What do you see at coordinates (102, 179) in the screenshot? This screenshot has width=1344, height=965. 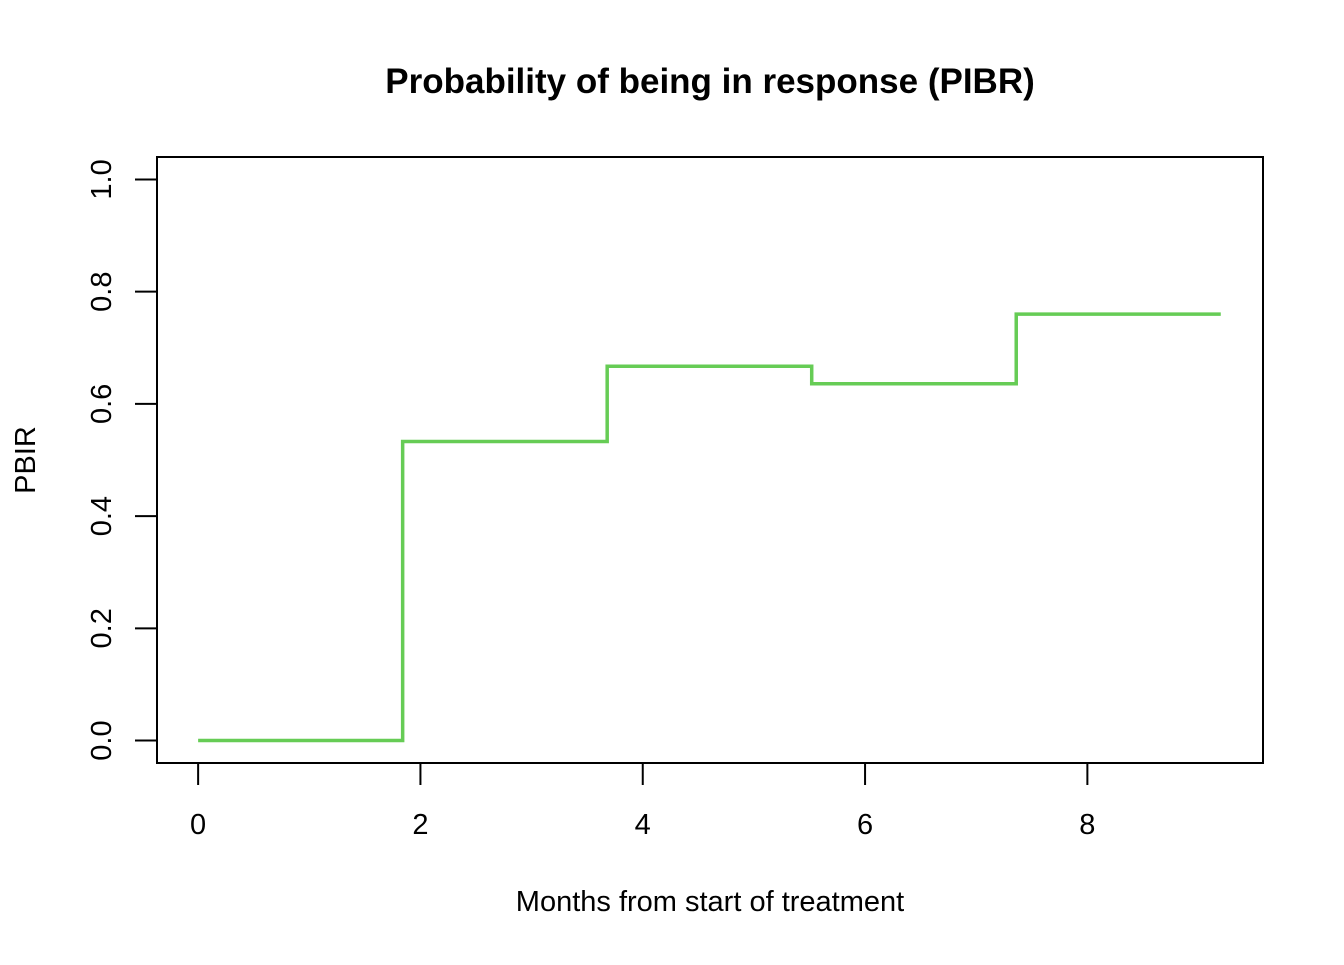 I see `y-tick-label: 1.0` at bounding box center [102, 179].